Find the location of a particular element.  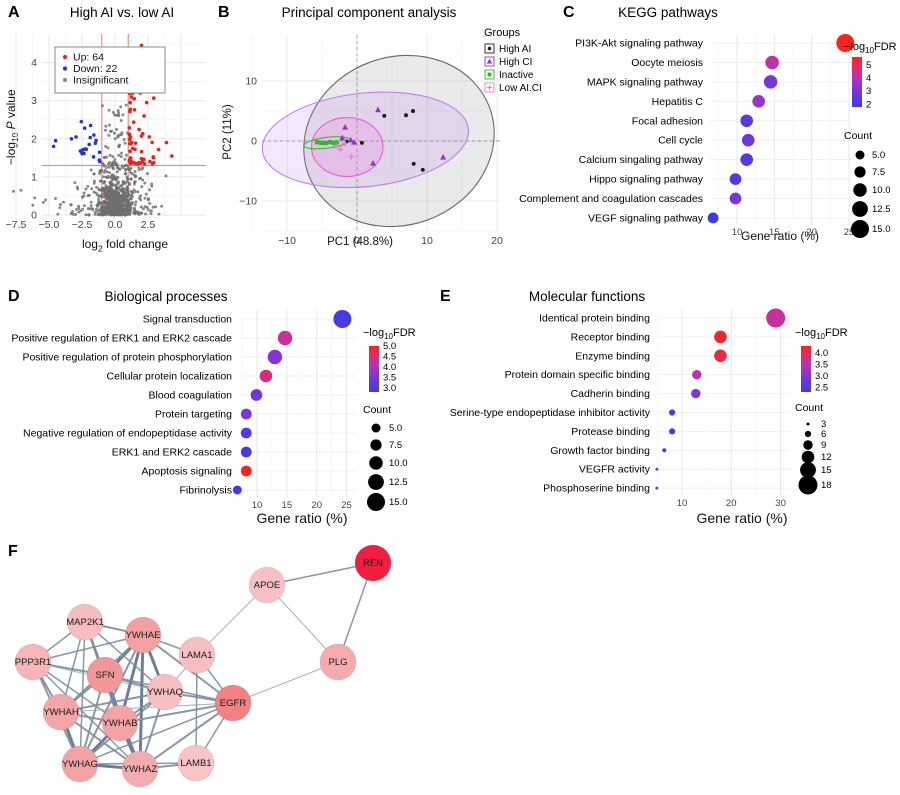

svg-text: VEGFR activity is located at coordinates (615, 470).